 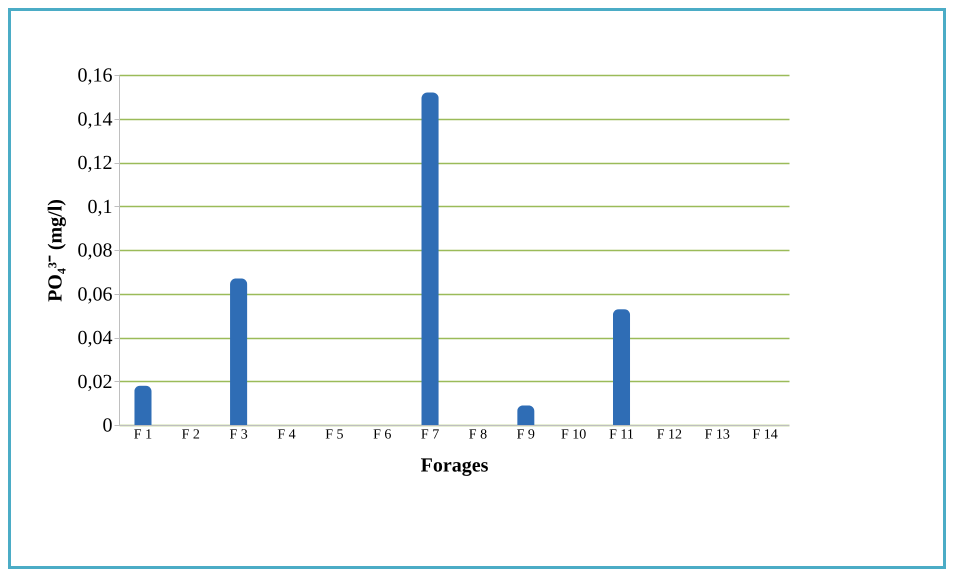 What do you see at coordinates (107, 425) in the screenshot?
I see `y-tick-label: 0` at bounding box center [107, 425].